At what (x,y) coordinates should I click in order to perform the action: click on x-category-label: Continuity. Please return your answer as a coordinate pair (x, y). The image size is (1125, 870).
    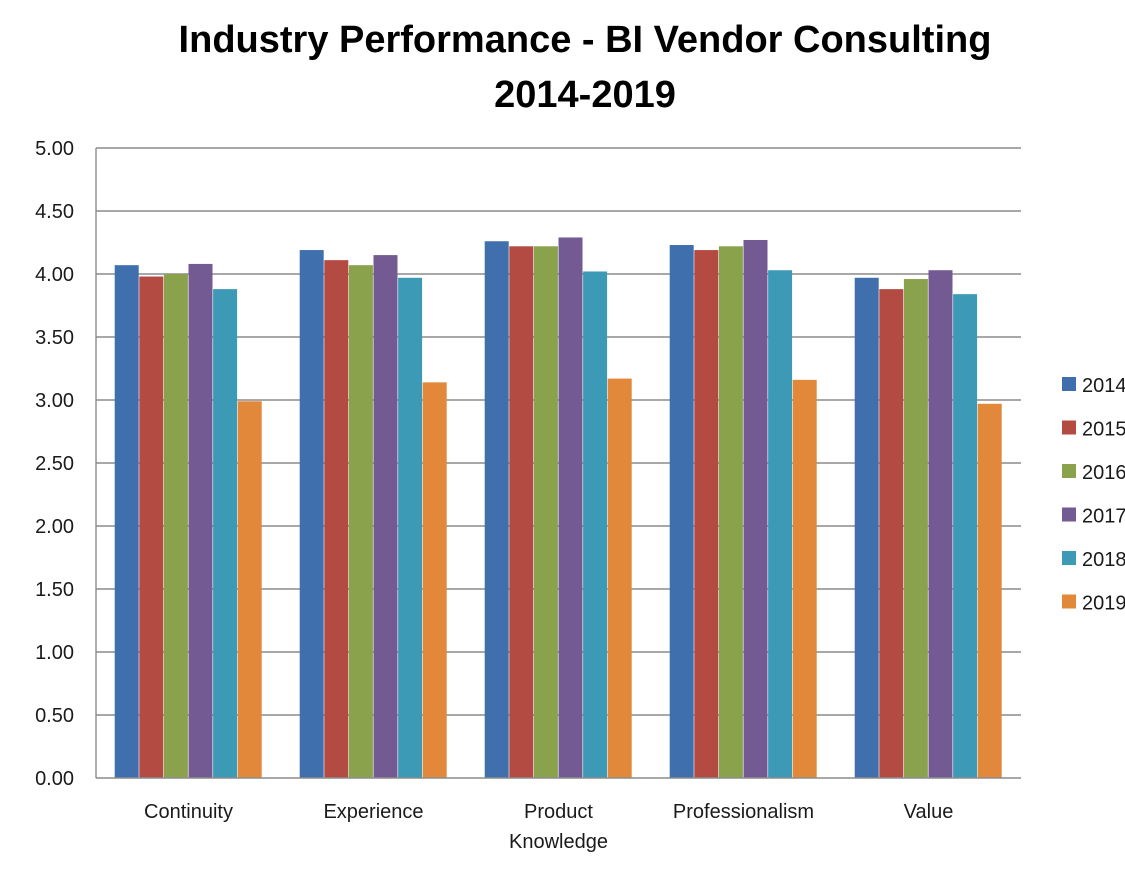
    Looking at the image, I should click on (188, 812).